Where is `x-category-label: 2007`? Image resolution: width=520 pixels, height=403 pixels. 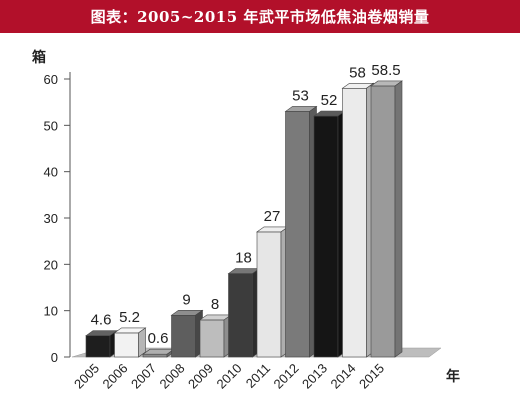 x-category-label: 2007 is located at coordinates (143, 376).